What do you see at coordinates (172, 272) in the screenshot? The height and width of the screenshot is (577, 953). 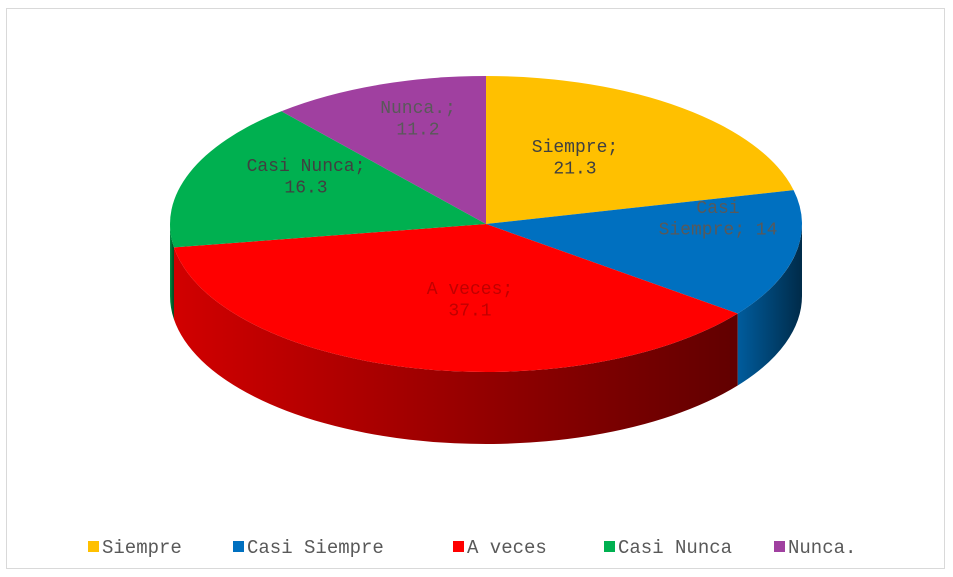 I see `pie-side-casi-nunca` at bounding box center [172, 272].